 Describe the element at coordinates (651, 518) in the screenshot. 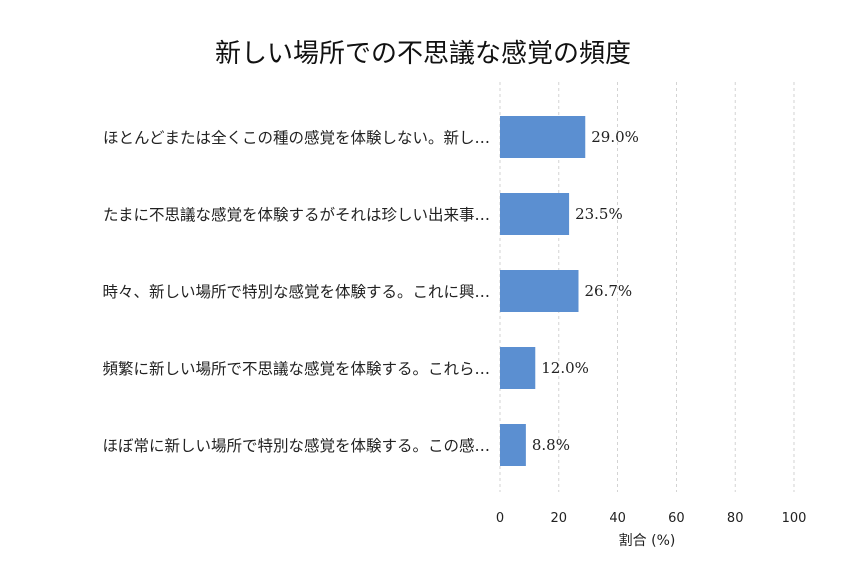

I see `x-axis-ticks: 0 20 40 60 80 100` at that location.